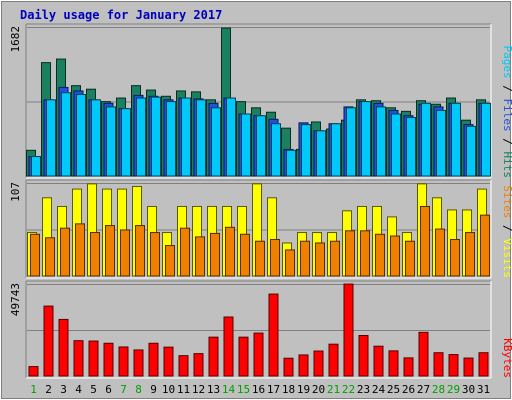 This screenshot has width=512, height=400. What do you see at coordinates (393, 389) in the screenshot?
I see `x-tick-day-25: 25` at bounding box center [393, 389].